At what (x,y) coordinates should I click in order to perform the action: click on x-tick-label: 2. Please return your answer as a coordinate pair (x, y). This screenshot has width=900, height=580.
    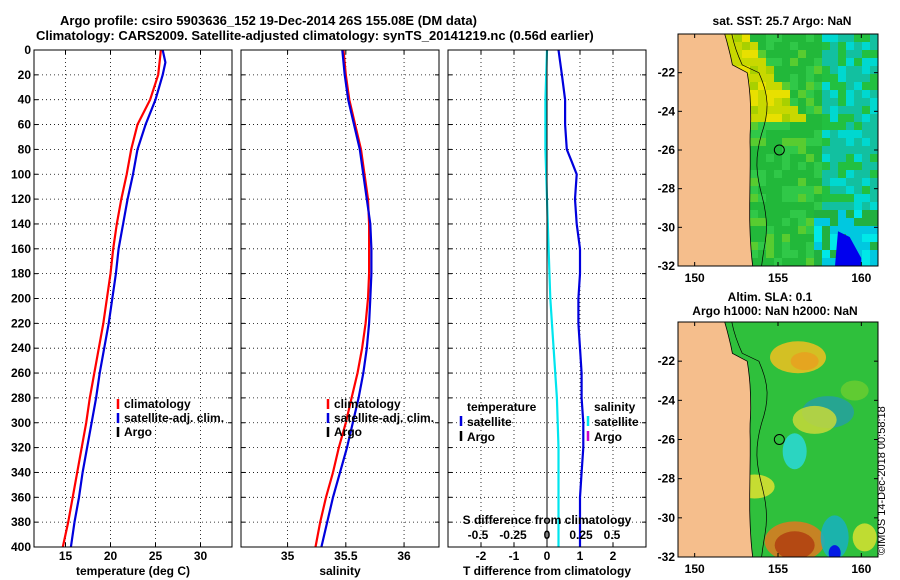
    Looking at the image, I should click on (613, 556).